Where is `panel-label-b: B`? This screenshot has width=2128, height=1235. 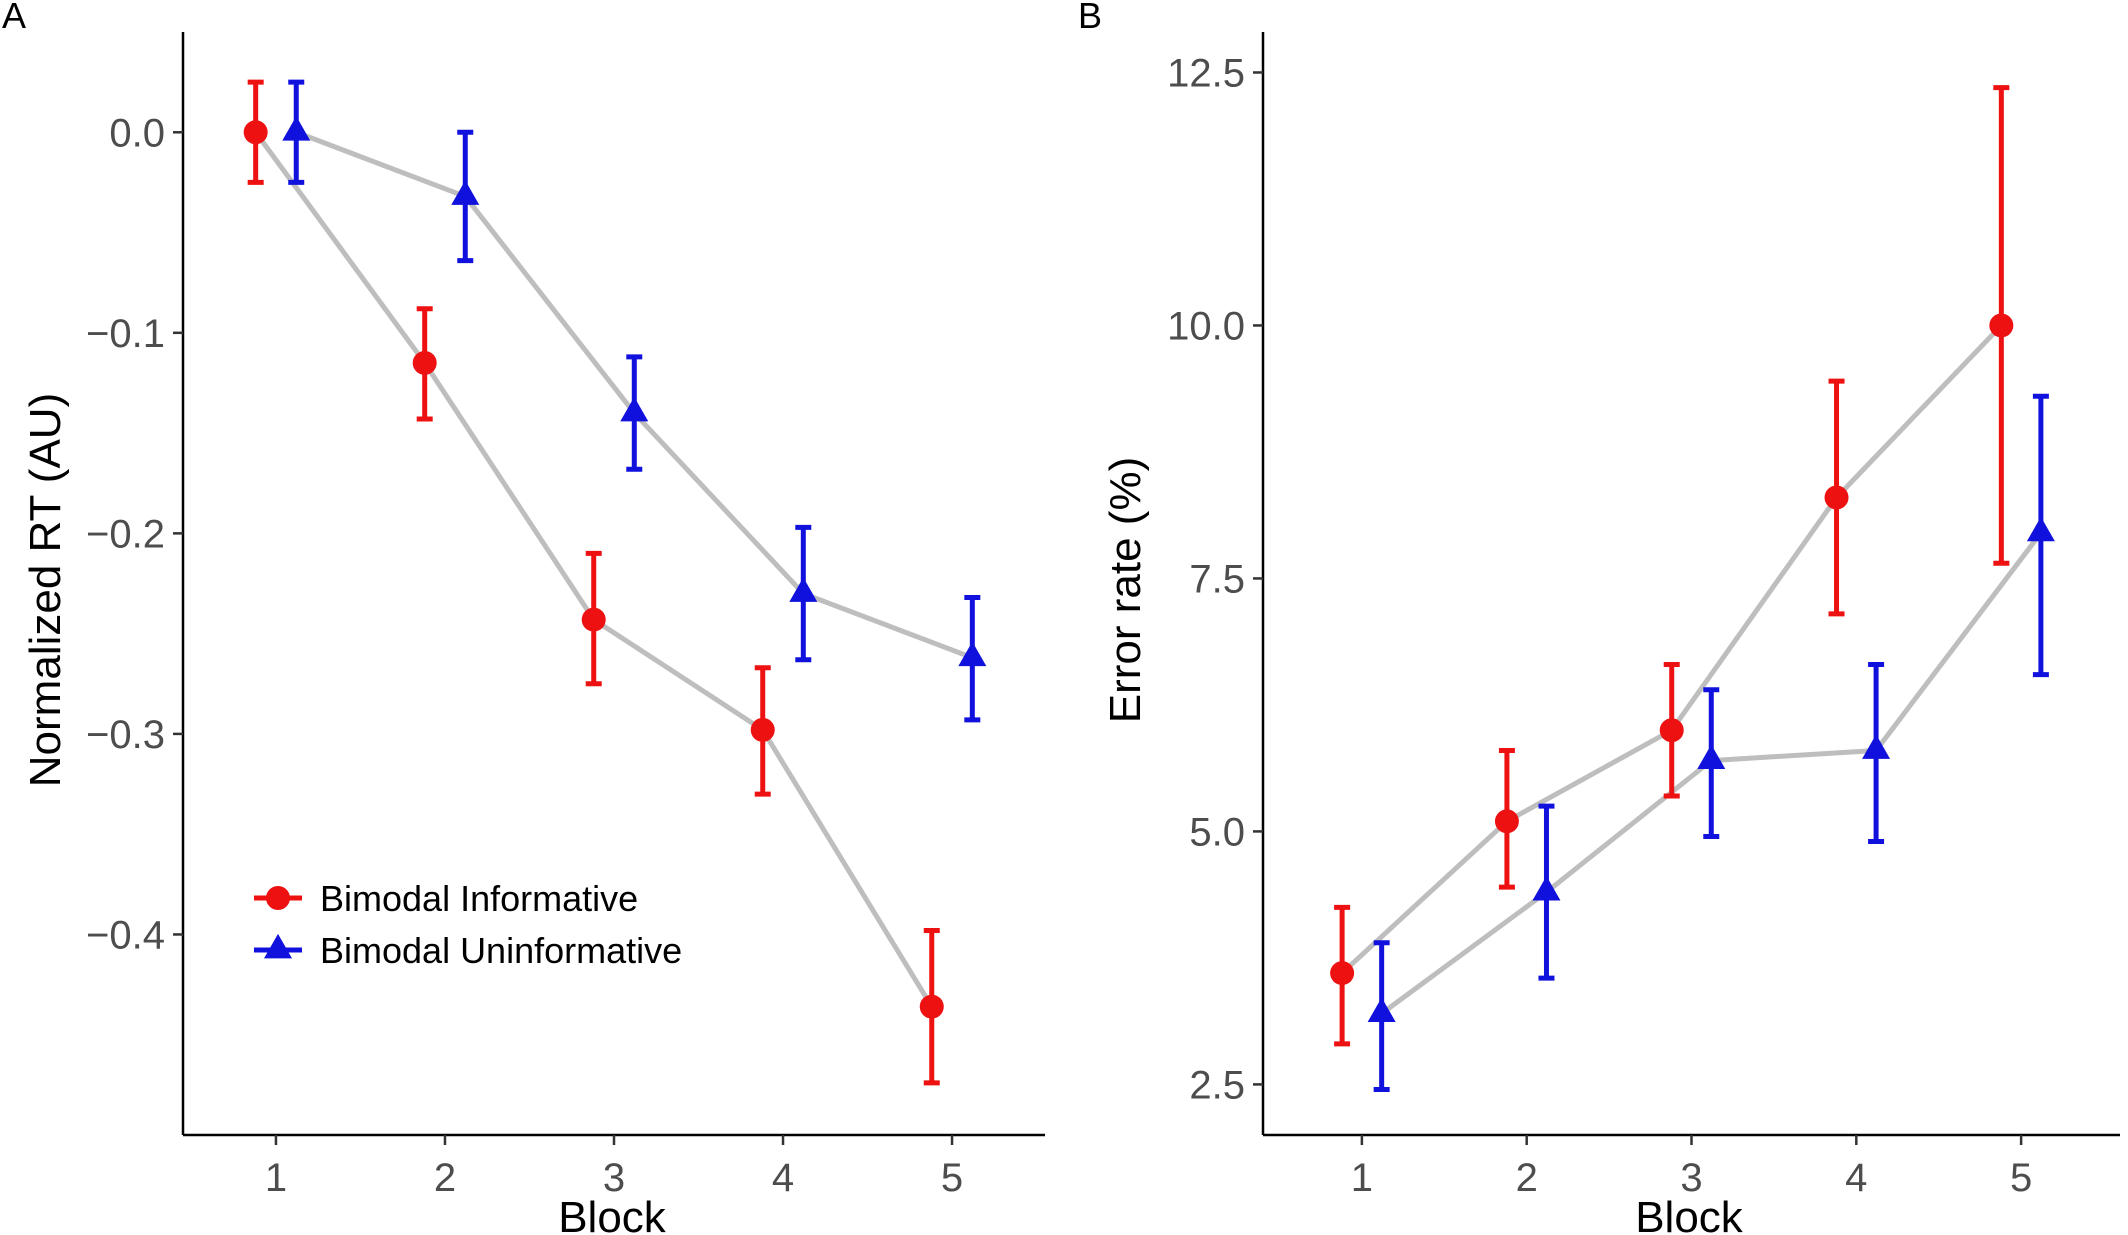 panel-label-b: B is located at coordinates (1090, 18).